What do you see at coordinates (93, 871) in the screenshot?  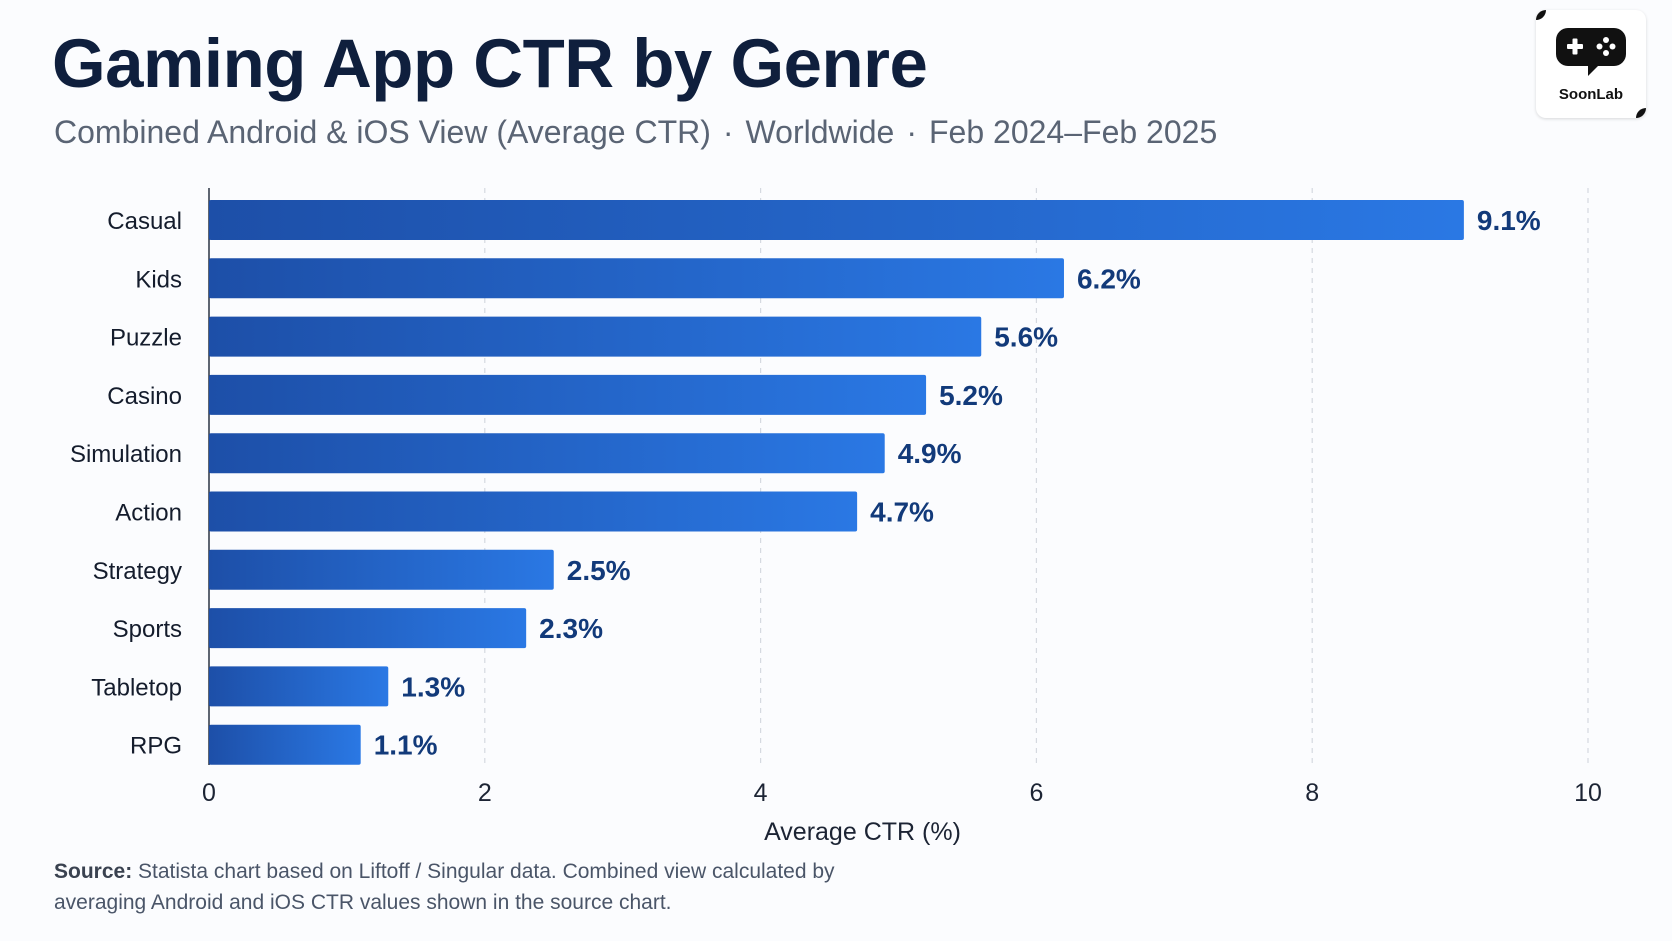 I see `source-label: Source:` at bounding box center [93, 871].